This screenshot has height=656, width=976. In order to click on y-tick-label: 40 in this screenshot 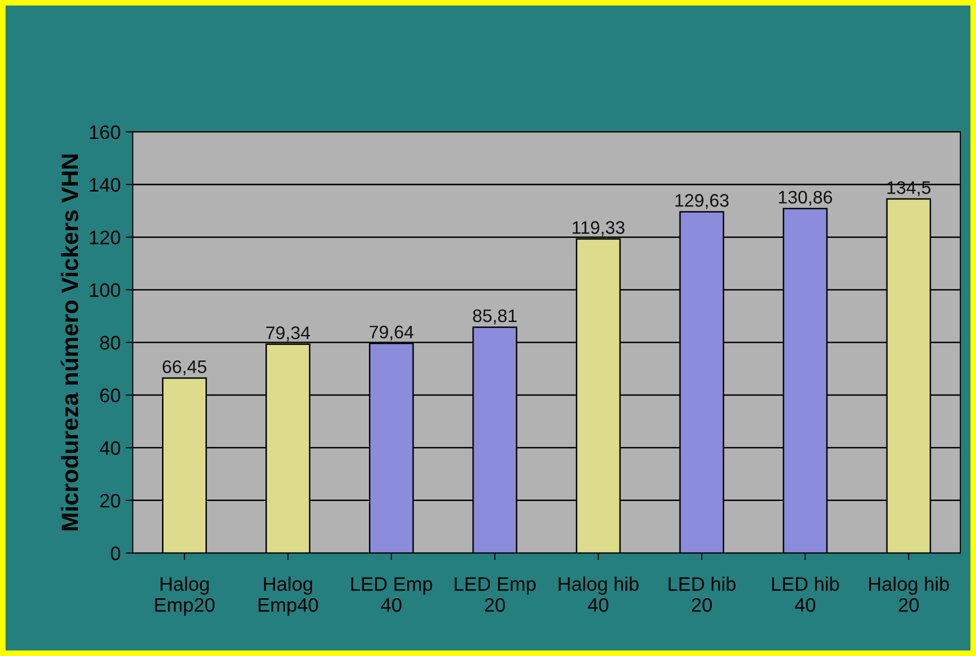, I will do `click(110, 448)`.